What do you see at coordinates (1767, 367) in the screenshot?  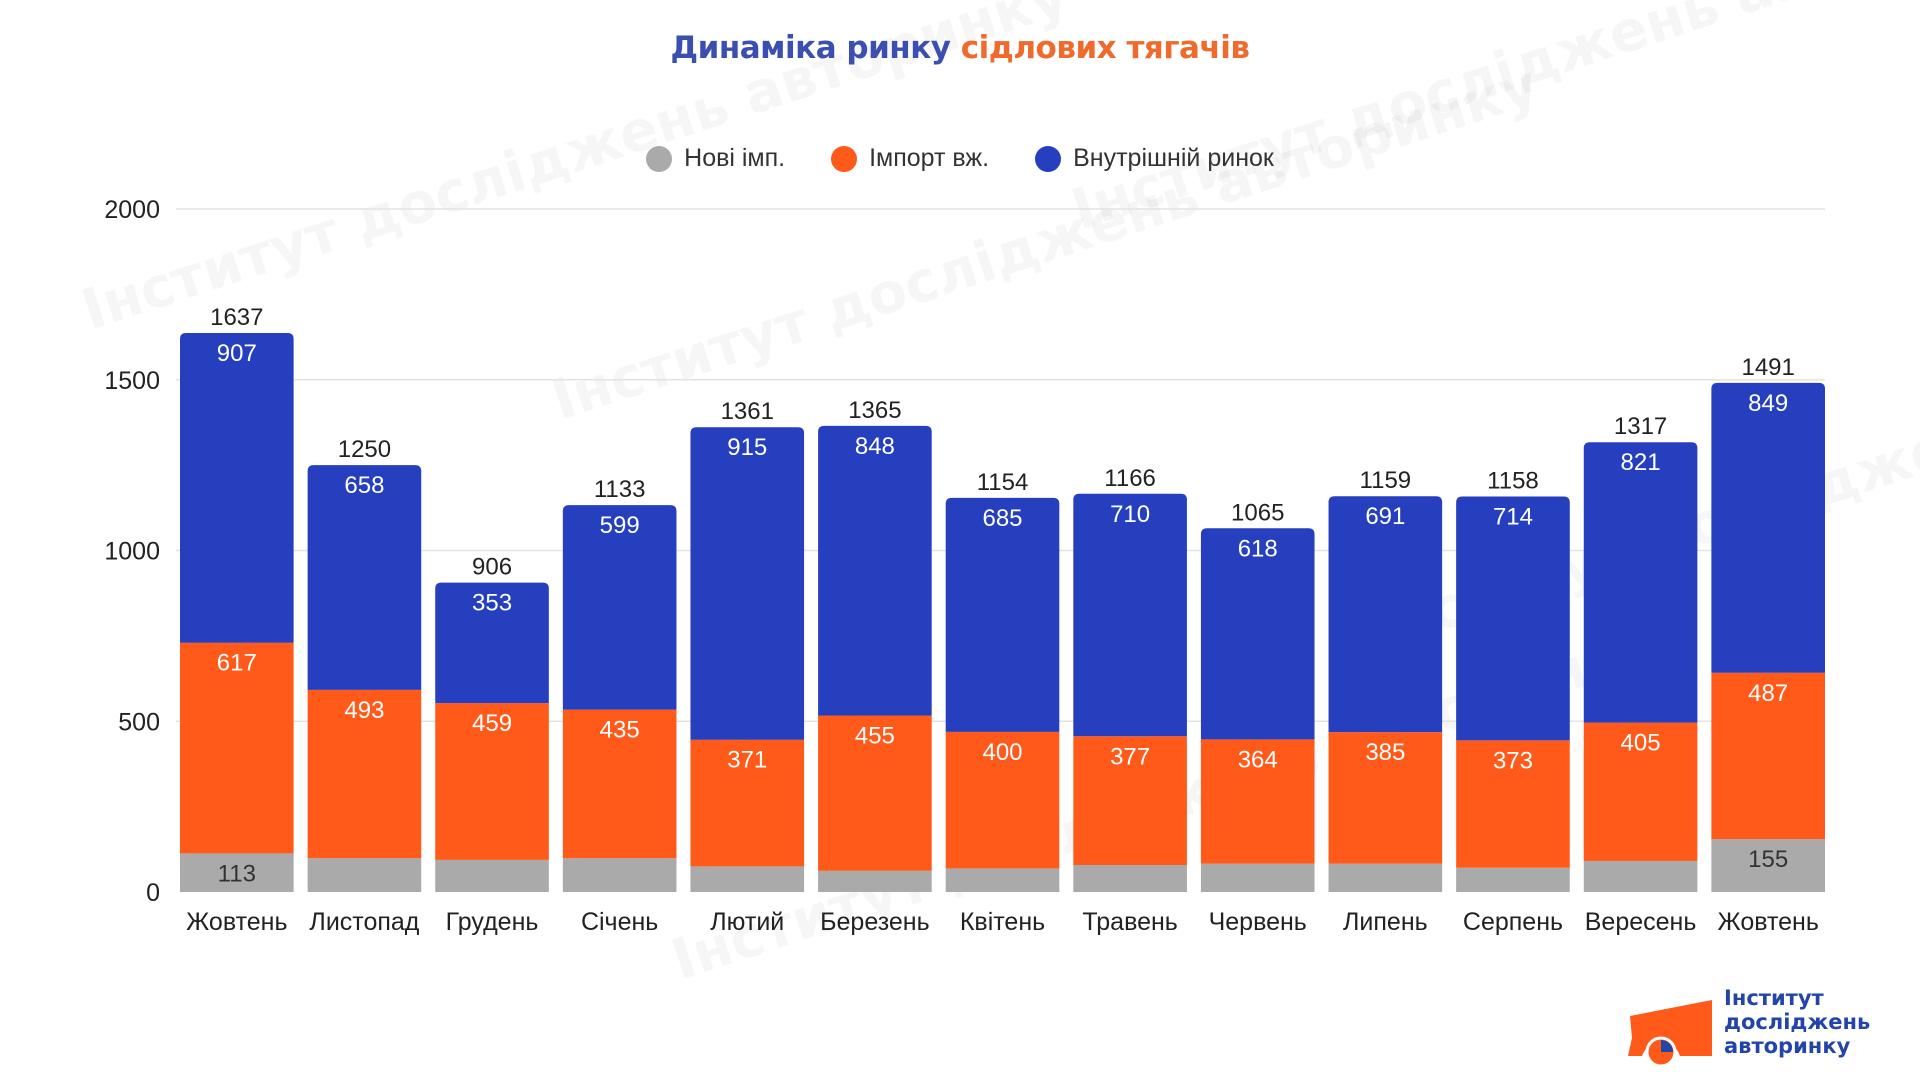 I see `total-label: 1491` at bounding box center [1767, 367].